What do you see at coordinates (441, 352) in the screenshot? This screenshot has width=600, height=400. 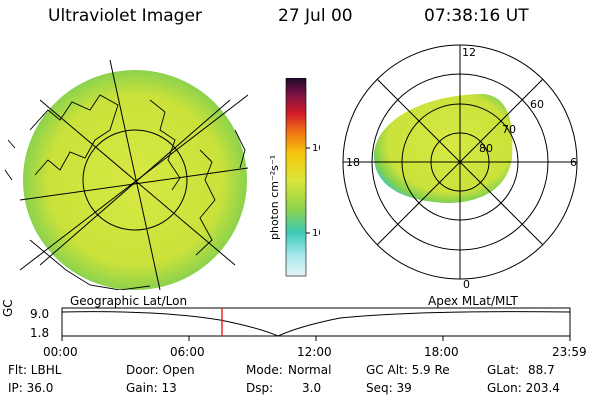 I see `orbit-xtick-1800: 18:00` at bounding box center [441, 352].